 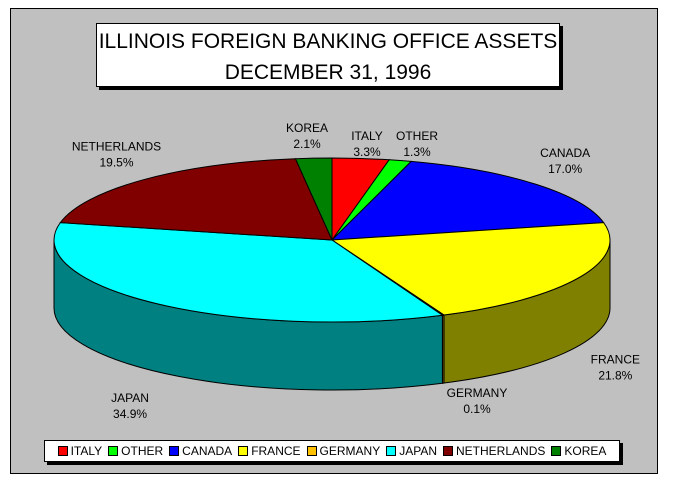 I want to click on legend-item-netherlands: NETHERLANDS, so click(x=494, y=451).